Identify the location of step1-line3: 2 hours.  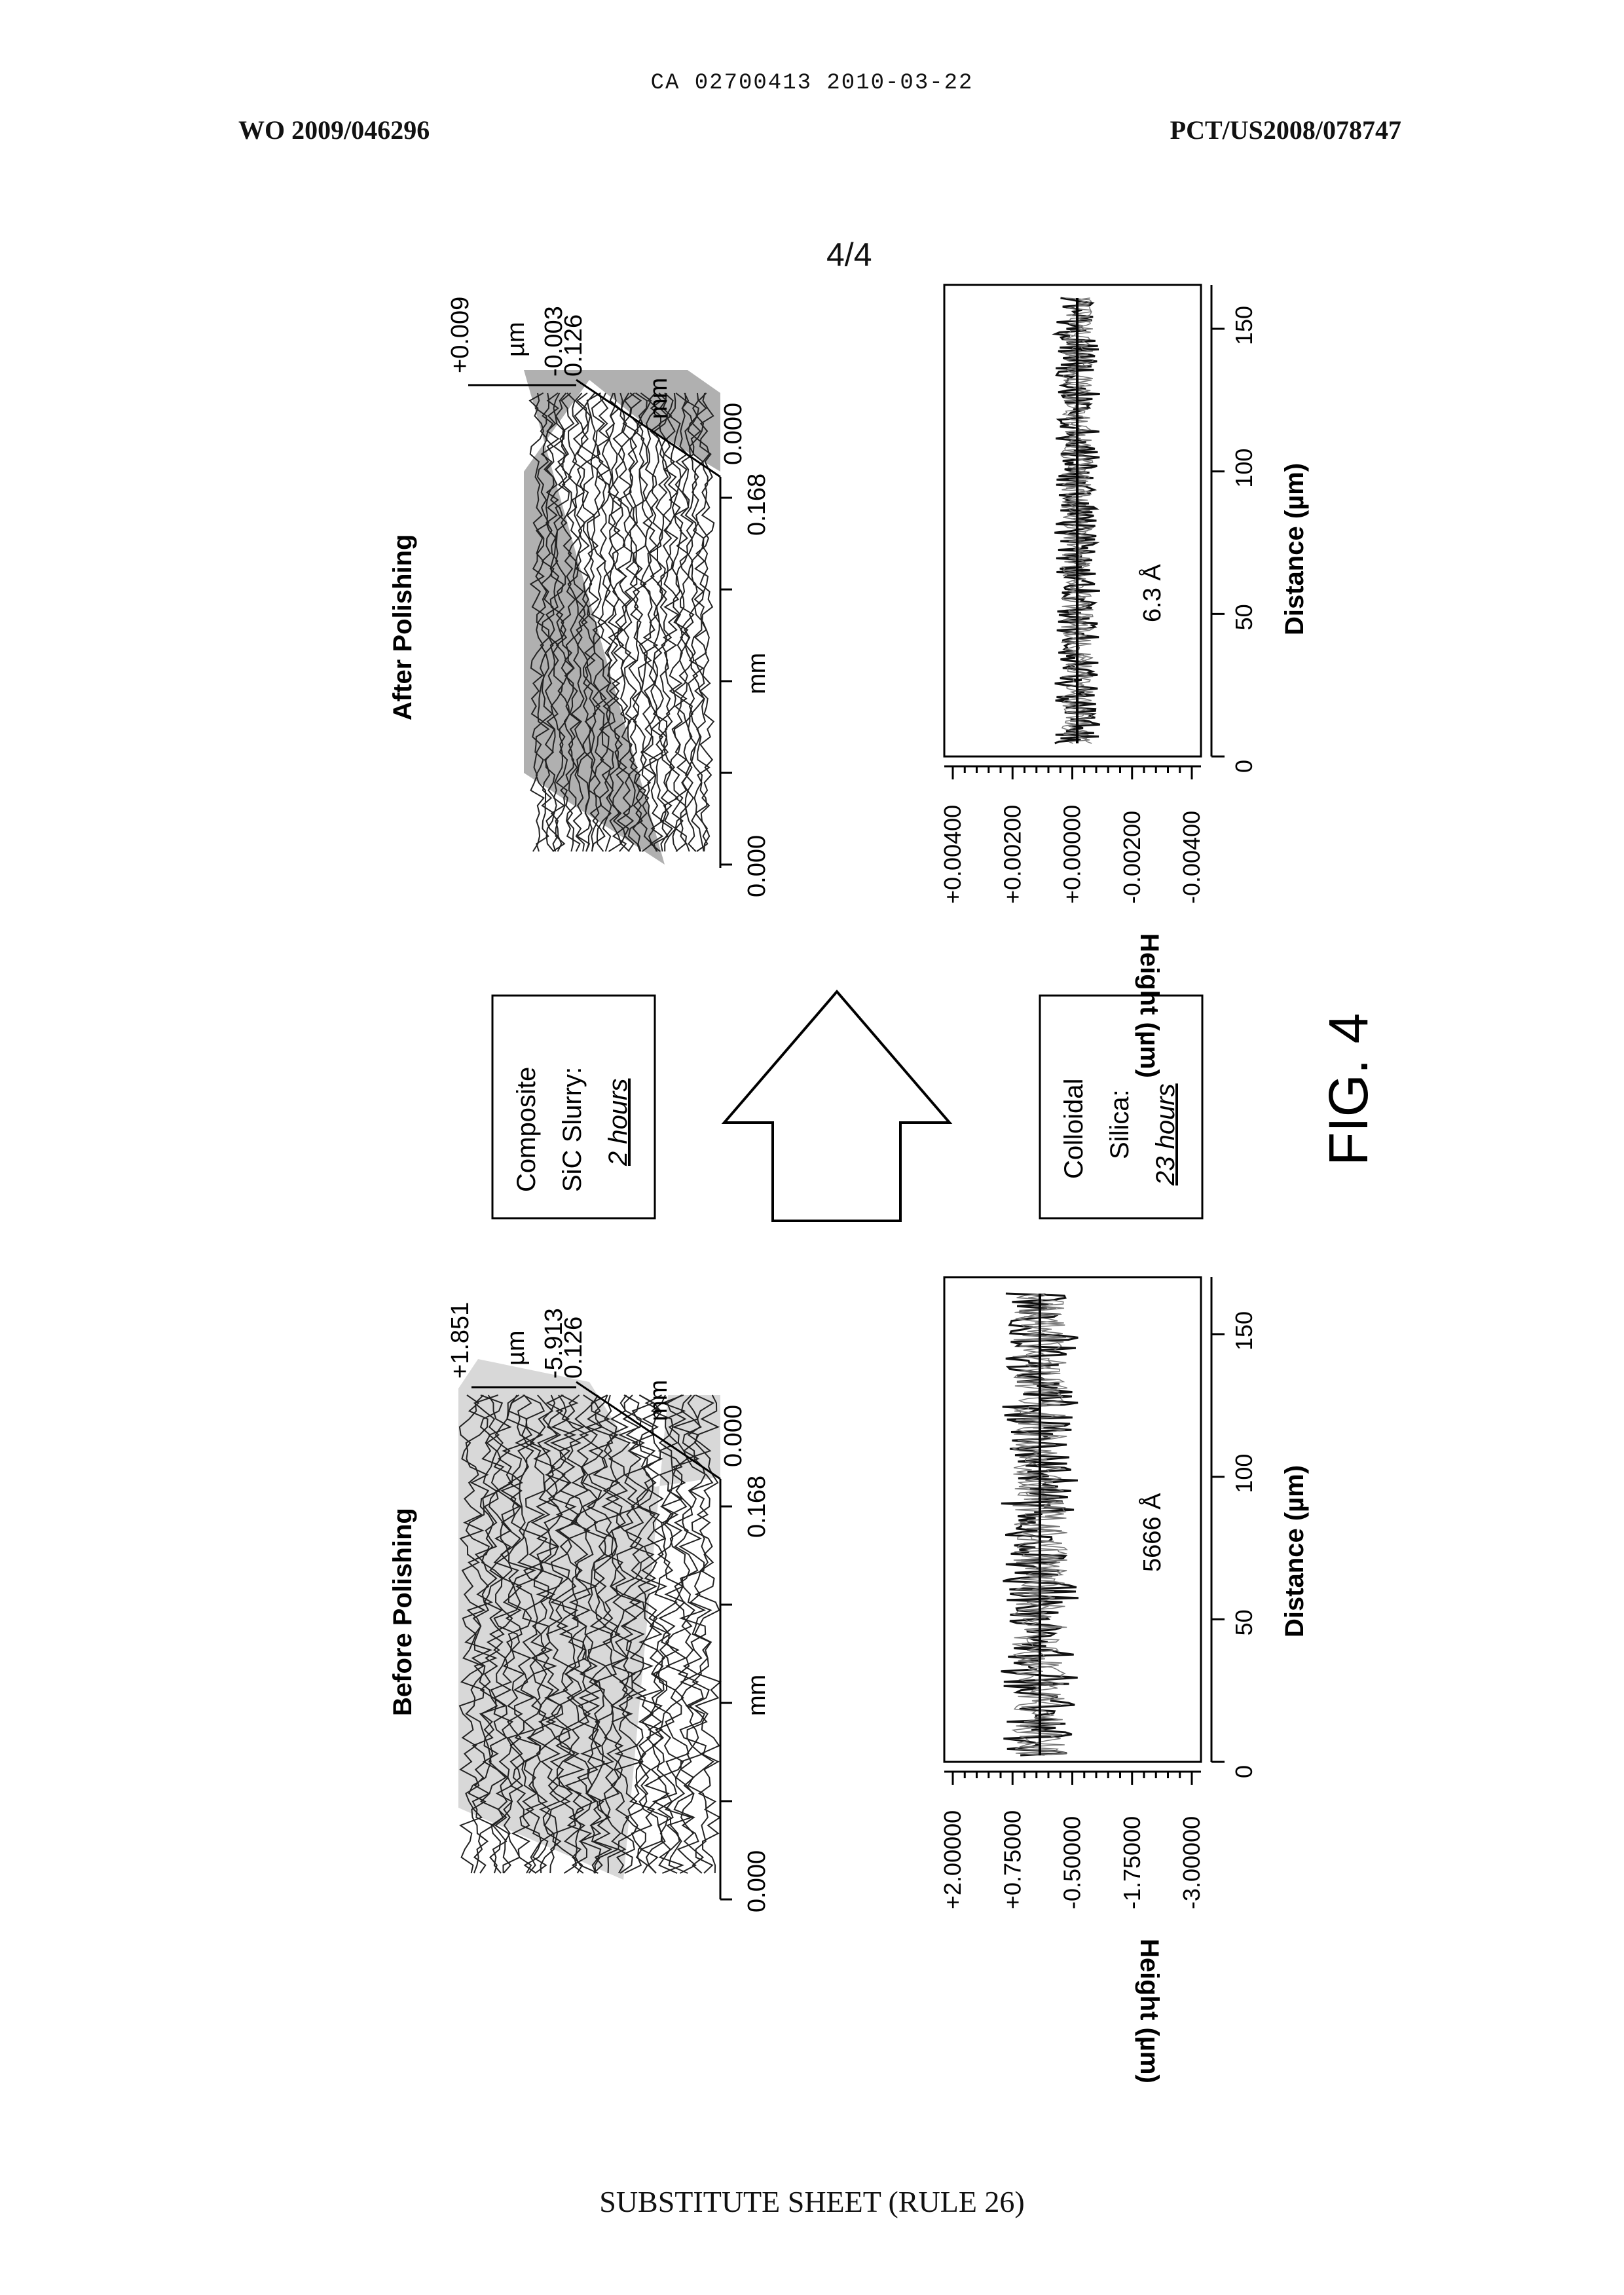
(618, 1122).